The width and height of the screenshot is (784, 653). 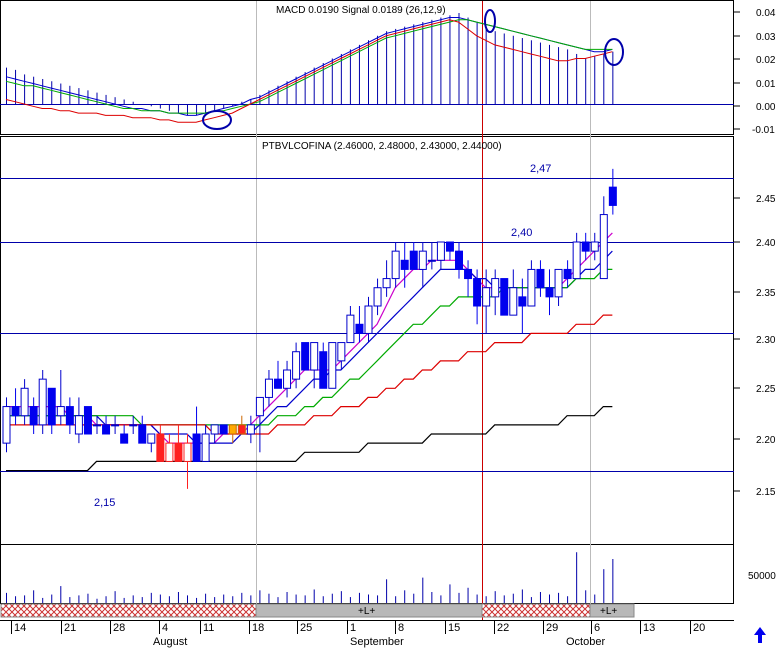 I want to click on volume-panel, so click(x=367, y=574).